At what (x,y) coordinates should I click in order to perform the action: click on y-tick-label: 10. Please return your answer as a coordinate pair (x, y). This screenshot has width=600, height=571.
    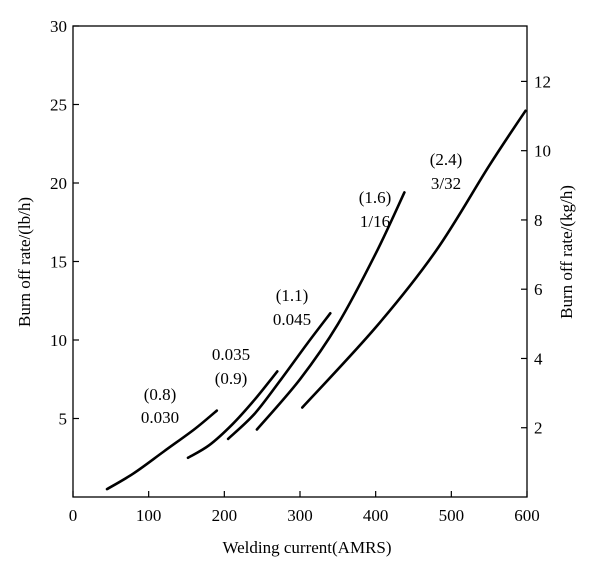
    Looking at the image, I should click on (58, 340).